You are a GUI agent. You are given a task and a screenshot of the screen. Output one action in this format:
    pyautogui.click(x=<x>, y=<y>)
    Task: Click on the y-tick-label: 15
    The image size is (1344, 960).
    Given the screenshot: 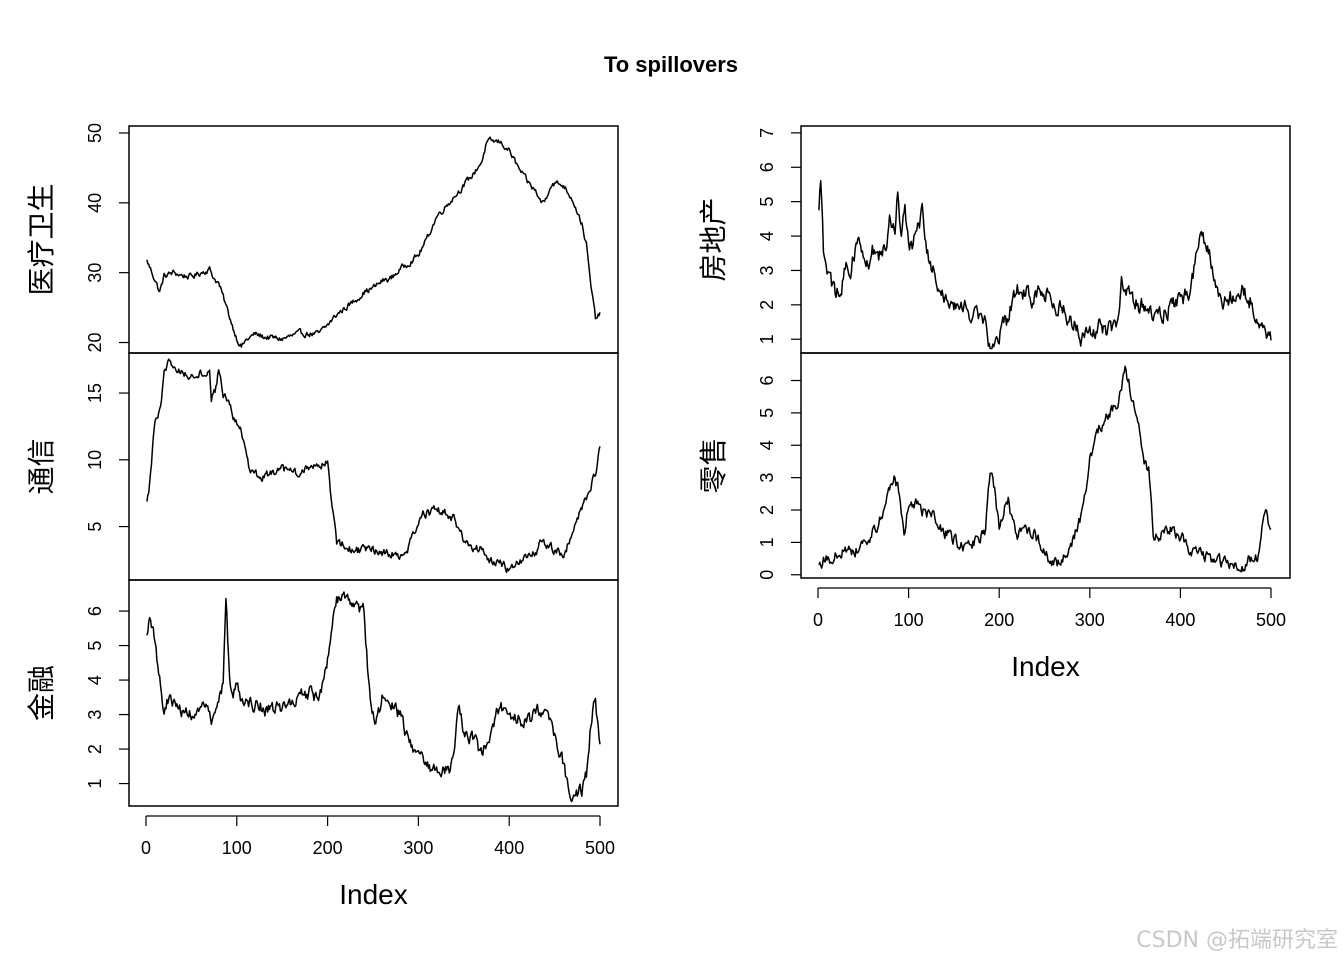 What is the action you would take?
    pyautogui.click(x=95, y=393)
    